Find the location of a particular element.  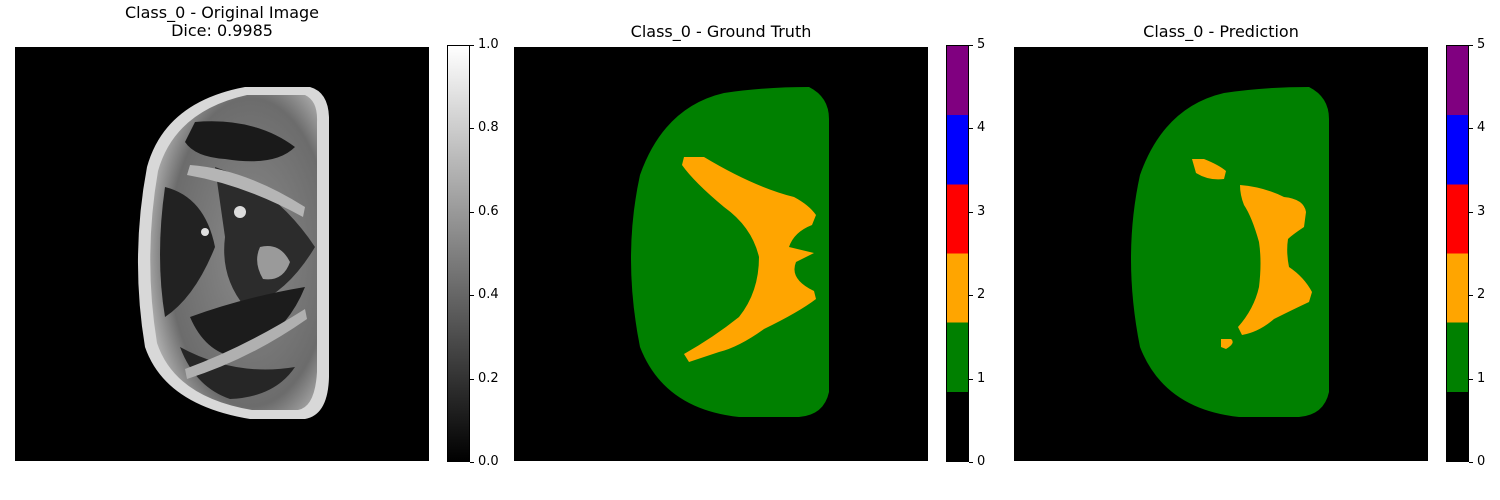

mri-scan-graphic is located at coordinates (233, 253).